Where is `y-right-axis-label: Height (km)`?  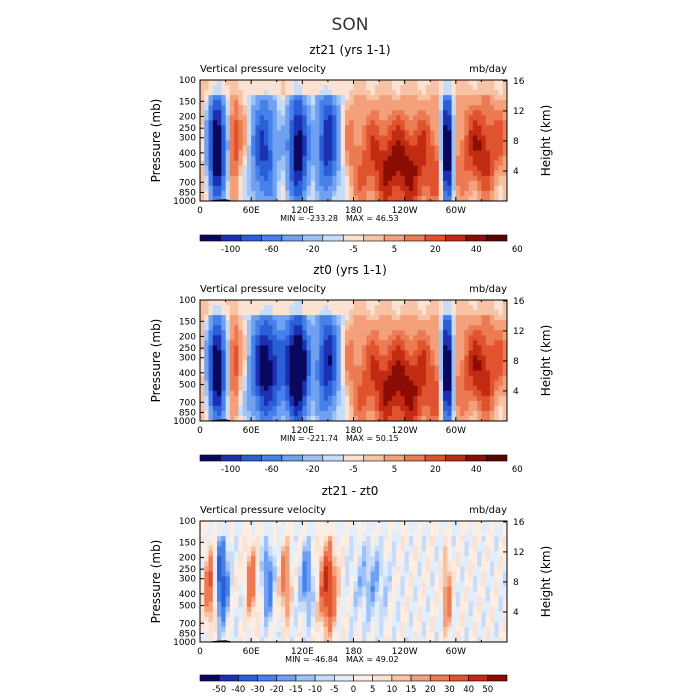 y-right-axis-label: Height (km) is located at coordinates (546, 140).